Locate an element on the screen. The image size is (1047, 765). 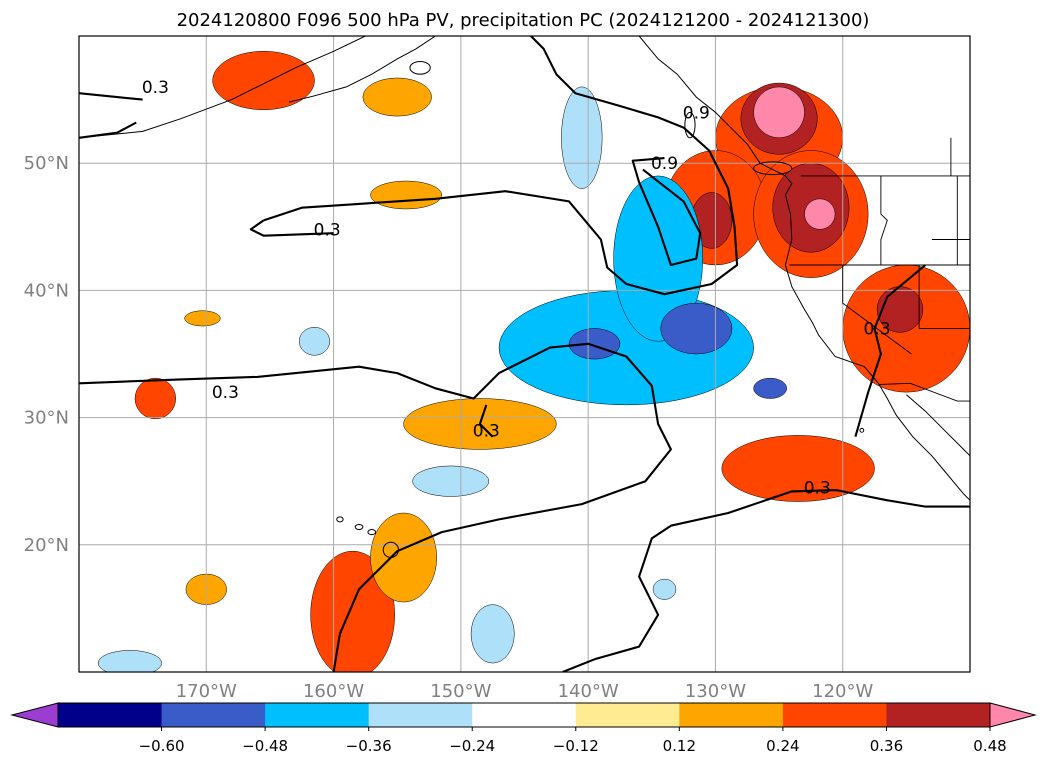
colorbar-tick-label: −0.48 is located at coordinates (265, 746).